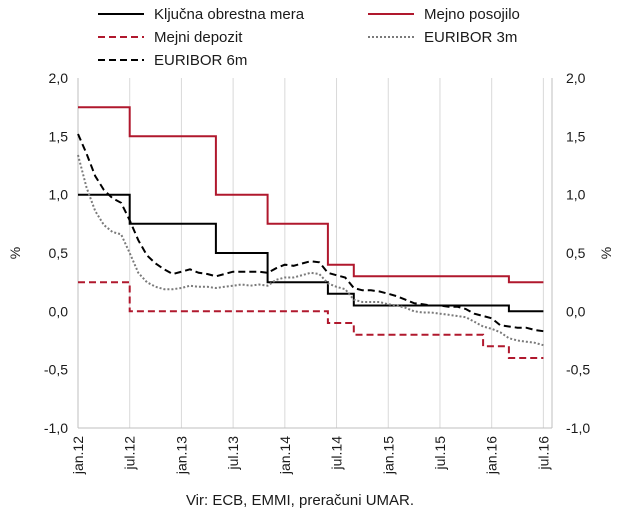  What do you see at coordinates (56, 370) in the screenshot?
I see `y-tick-label-left: -0,5` at bounding box center [56, 370].